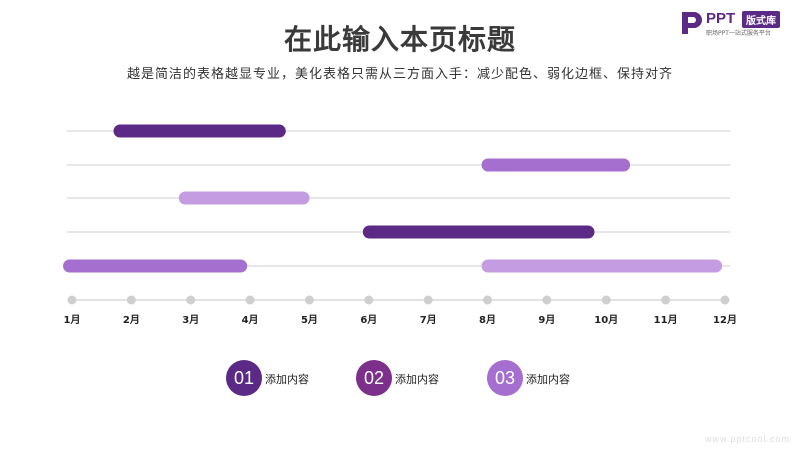 Image resolution: width=800 pixels, height=450 pixels. What do you see at coordinates (692, 23) in the screenshot?
I see `ppt-logo-icon` at bounding box center [692, 23].